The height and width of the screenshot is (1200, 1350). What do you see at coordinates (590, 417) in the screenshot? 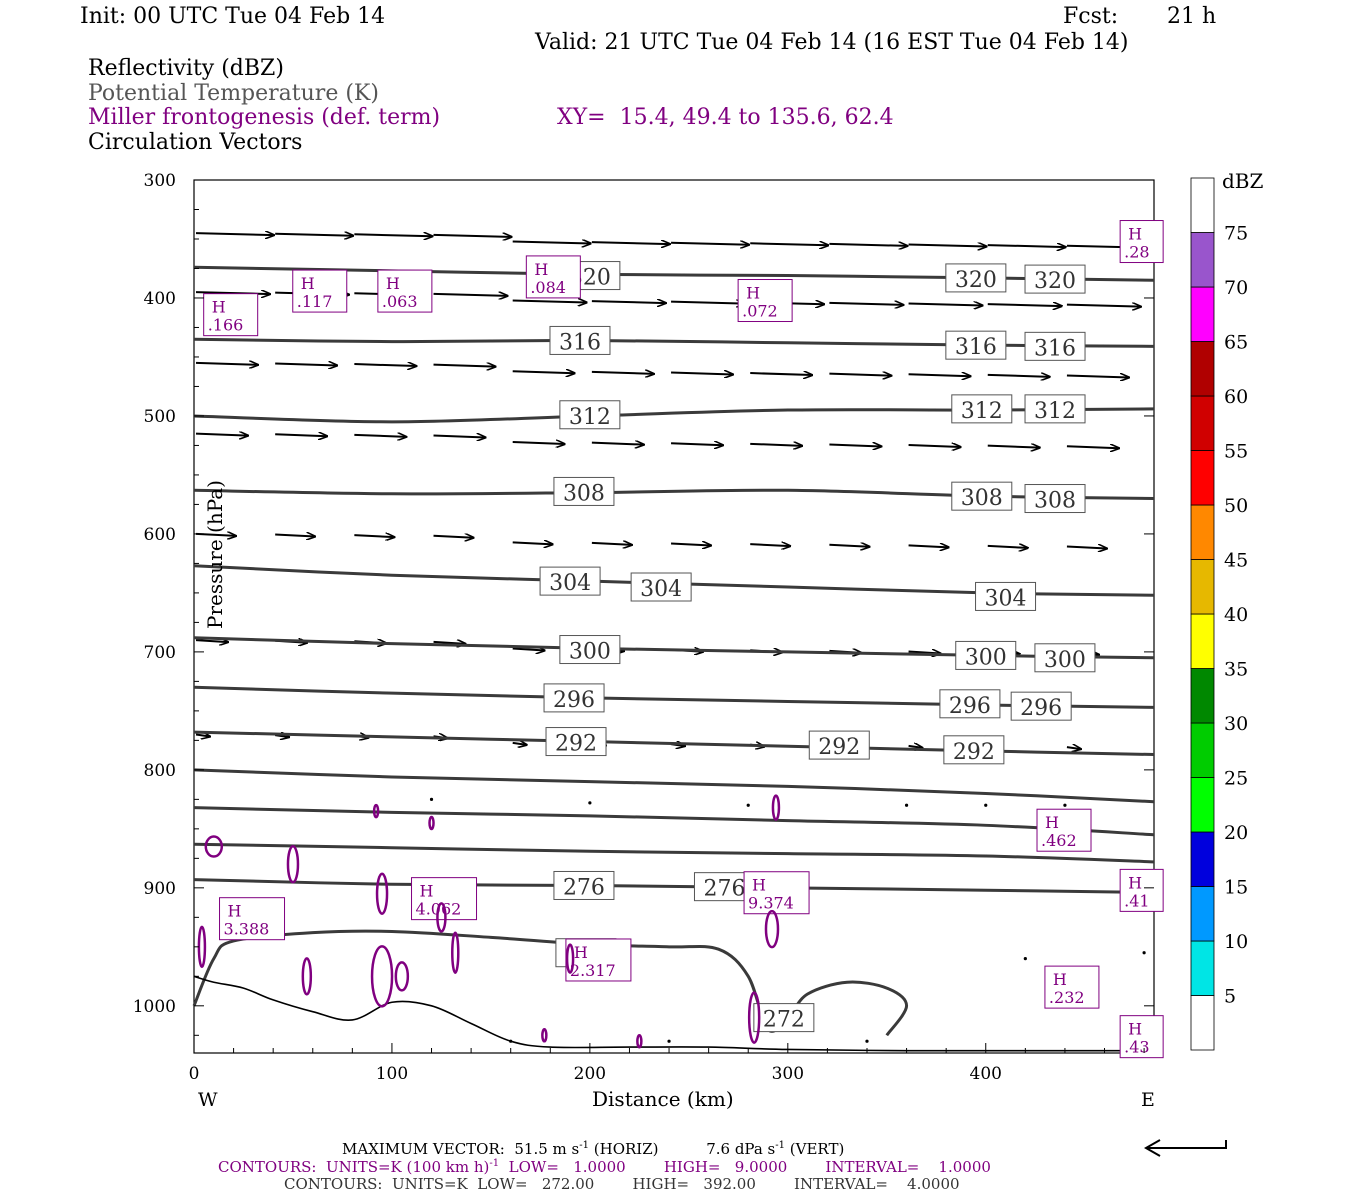
I see `theta-label-312: 312` at bounding box center [590, 417].